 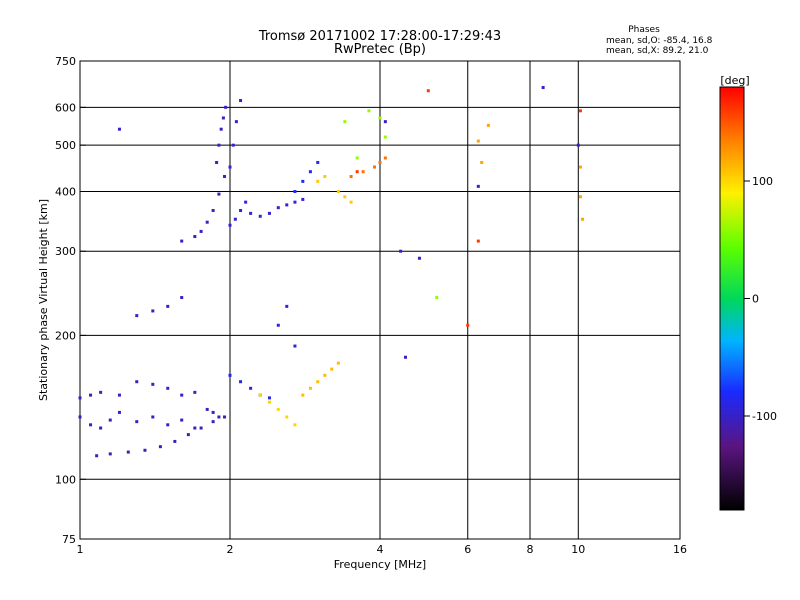 What do you see at coordinates (380, 49) in the screenshot?
I see `chart-subtitle: RwPretec (Bp)` at bounding box center [380, 49].